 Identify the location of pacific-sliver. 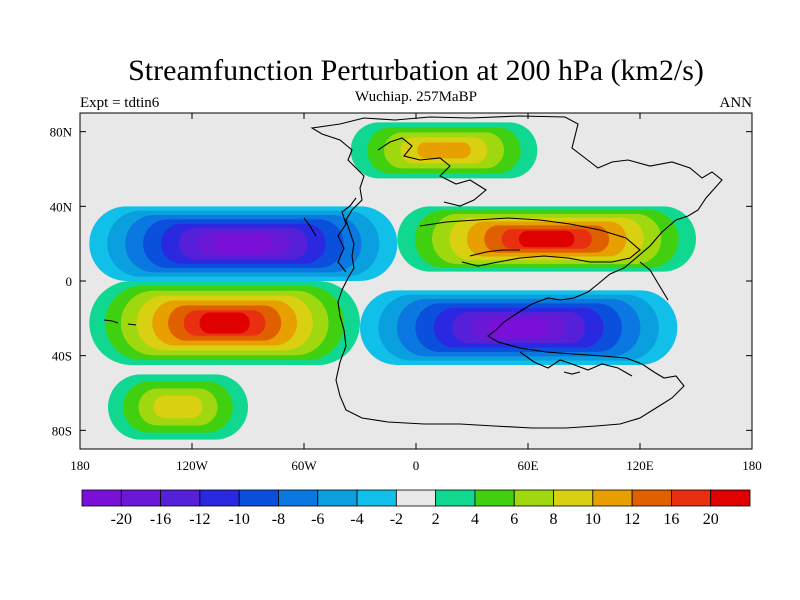
(310, 227).